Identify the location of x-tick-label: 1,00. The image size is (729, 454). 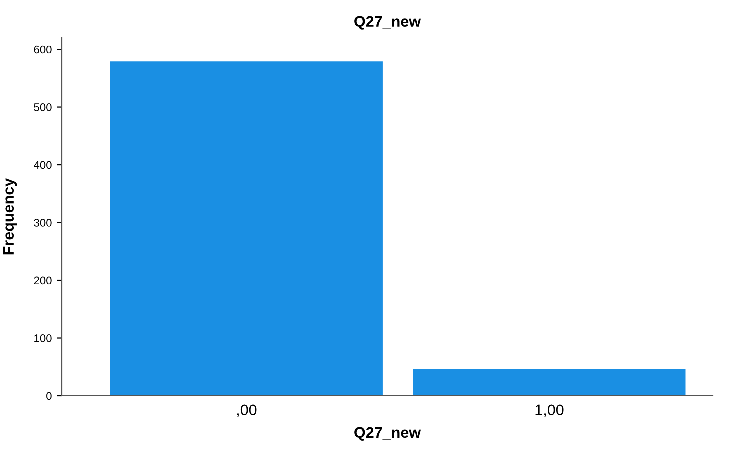
(550, 411).